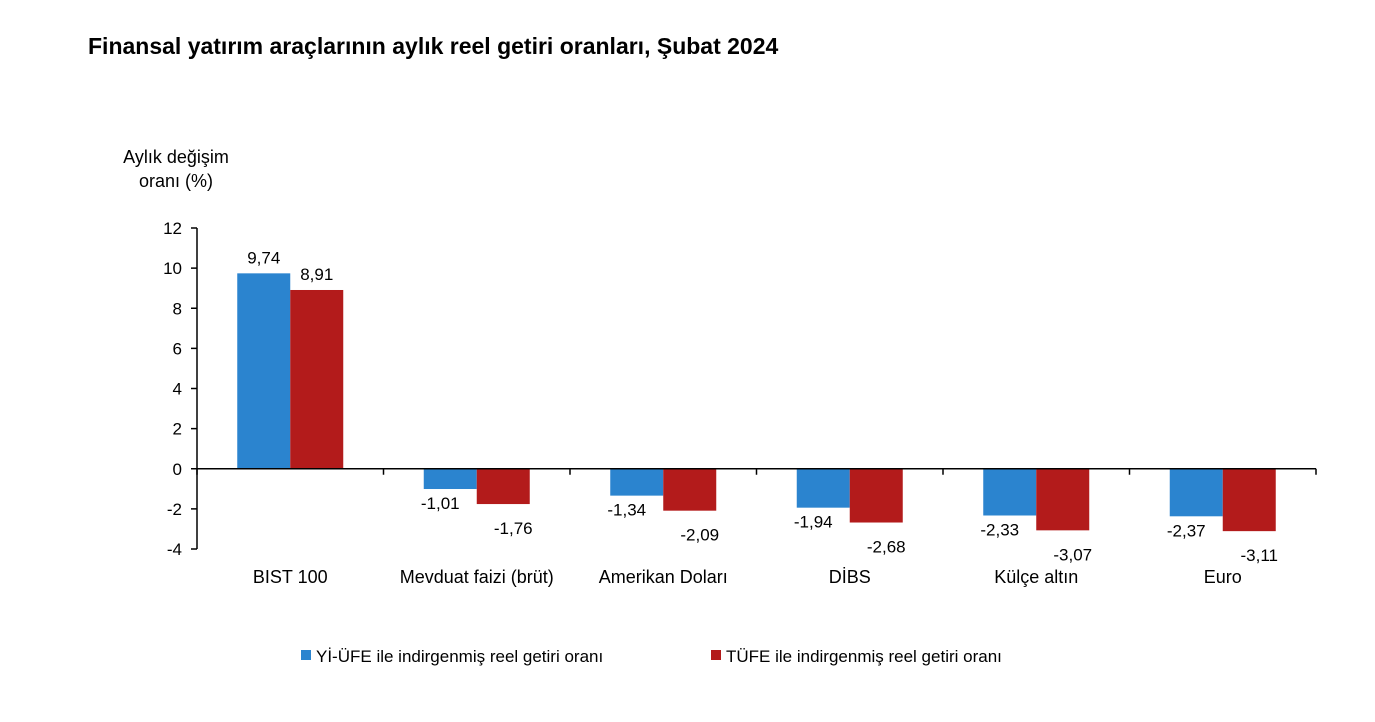  Describe the element at coordinates (177, 348) in the screenshot. I see `y-tick-label: 6` at that location.